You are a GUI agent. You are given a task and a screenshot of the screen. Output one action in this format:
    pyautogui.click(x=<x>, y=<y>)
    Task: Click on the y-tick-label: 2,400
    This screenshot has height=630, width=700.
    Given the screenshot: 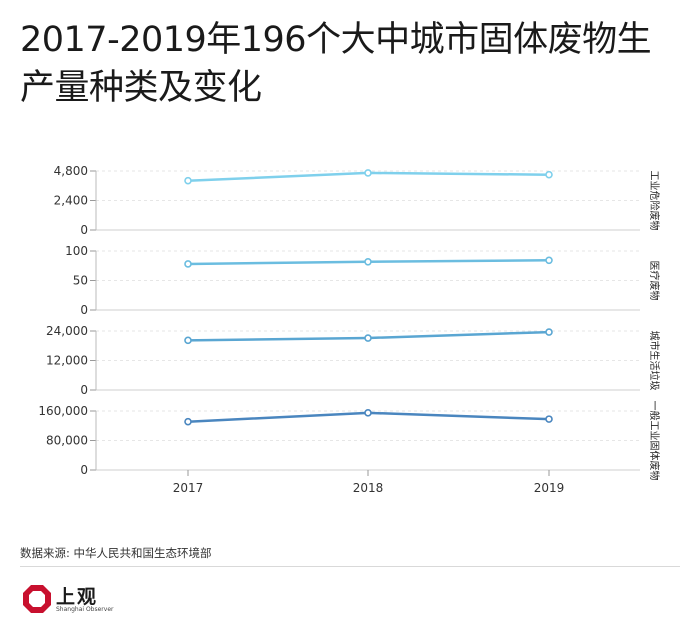 What is the action you would take?
    pyautogui.click(x=71, y=201)
    